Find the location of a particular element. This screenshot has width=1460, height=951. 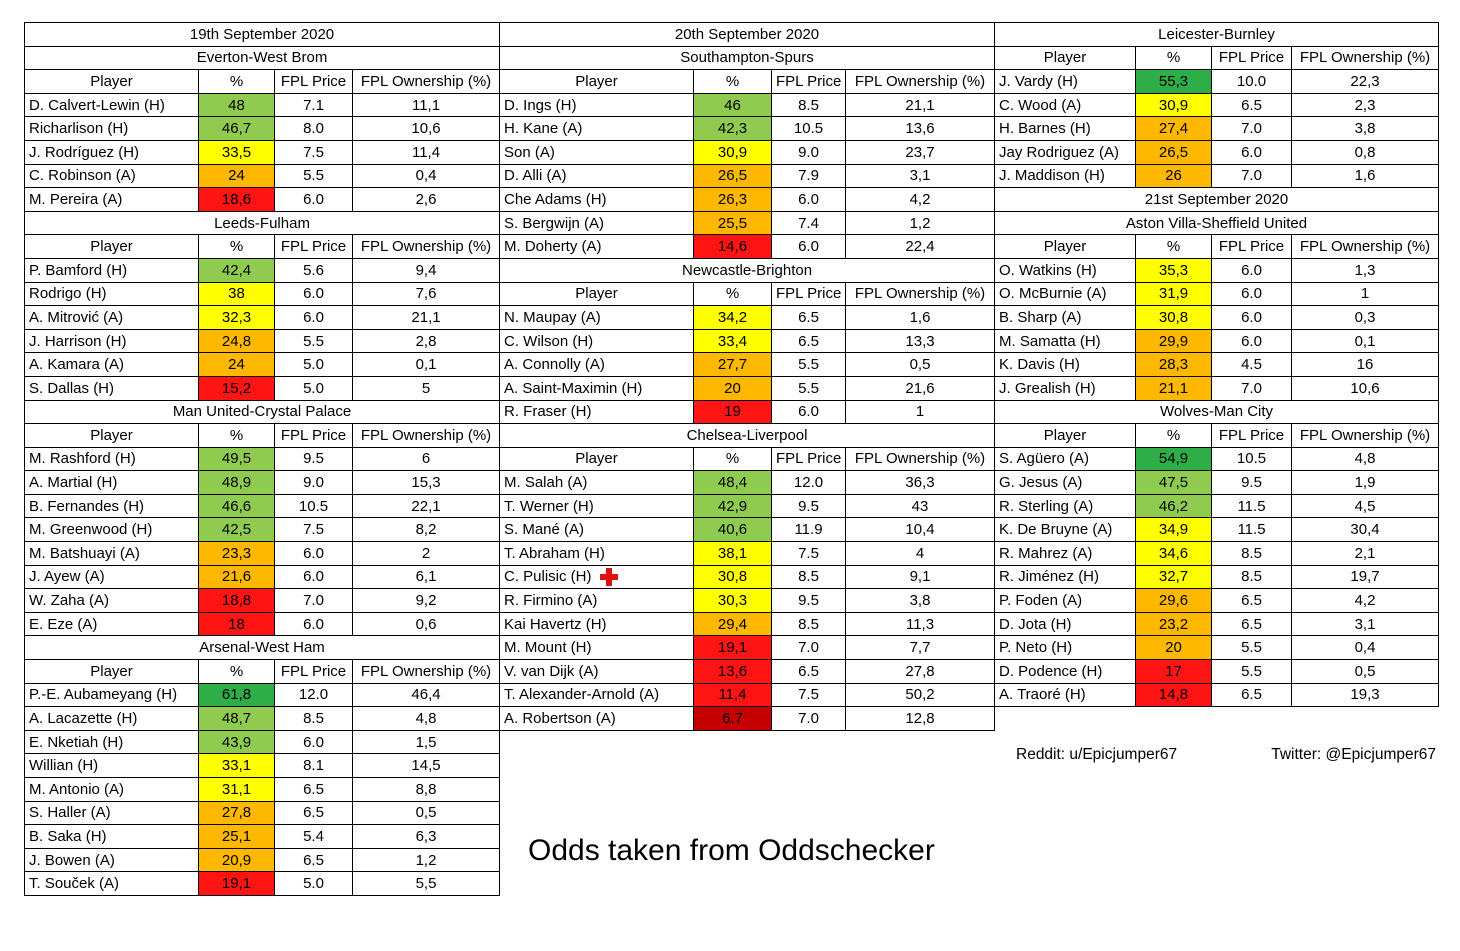

ownership-cell: 2,1 is located at coordinates (1365, 553).